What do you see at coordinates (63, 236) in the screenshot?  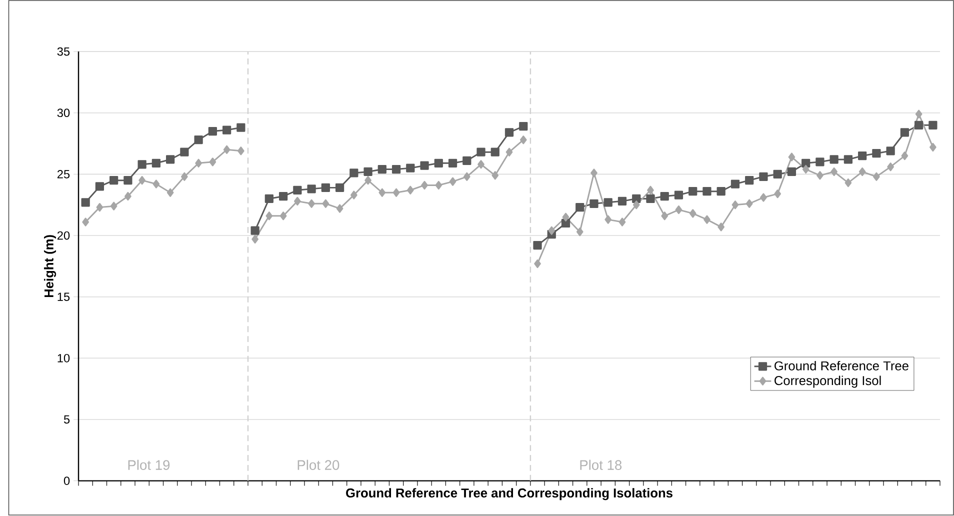 I see `y-tick-label: 20` at bounding box center [63, 236].